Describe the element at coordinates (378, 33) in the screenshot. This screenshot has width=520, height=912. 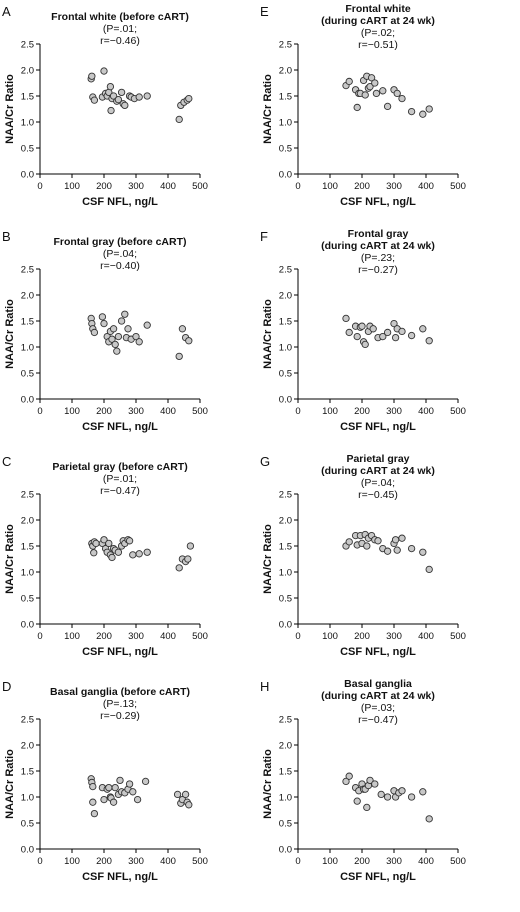
I see `panel-title-line: (P=.02;` at that location.